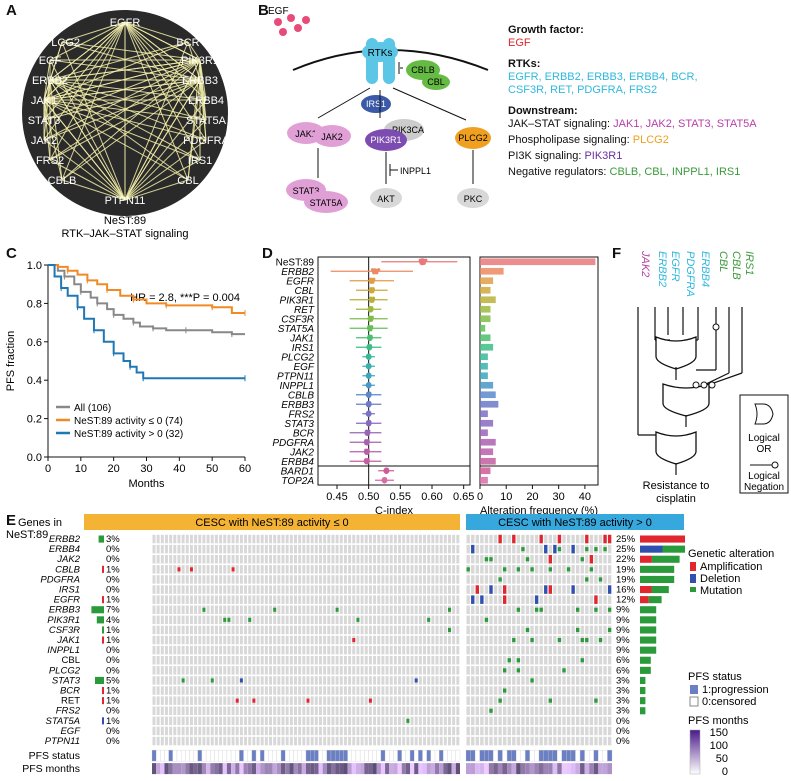 The height and width of the screenshot is (781, 791). What do you see at coordinates (643, 701) in the screenshot?
I see `right-alteration-bar` at bounding box center [643, 701].